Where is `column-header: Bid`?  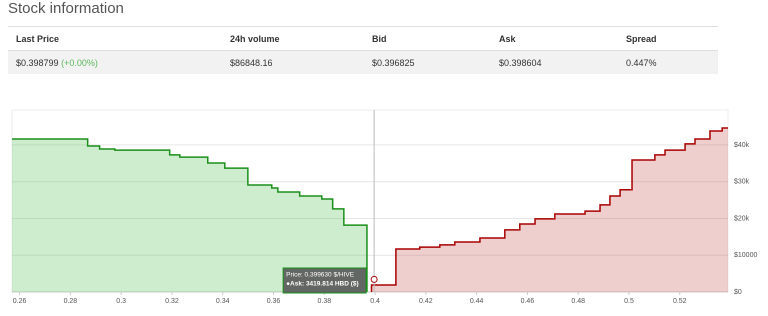 column-header: Bid is located at coordinates (427, 38).